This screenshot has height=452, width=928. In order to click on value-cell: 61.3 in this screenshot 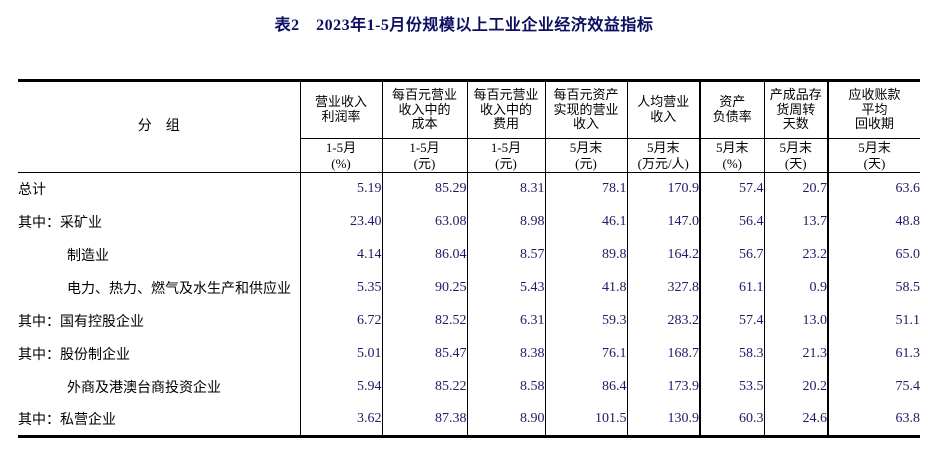, I will do `click(873, 354)`.